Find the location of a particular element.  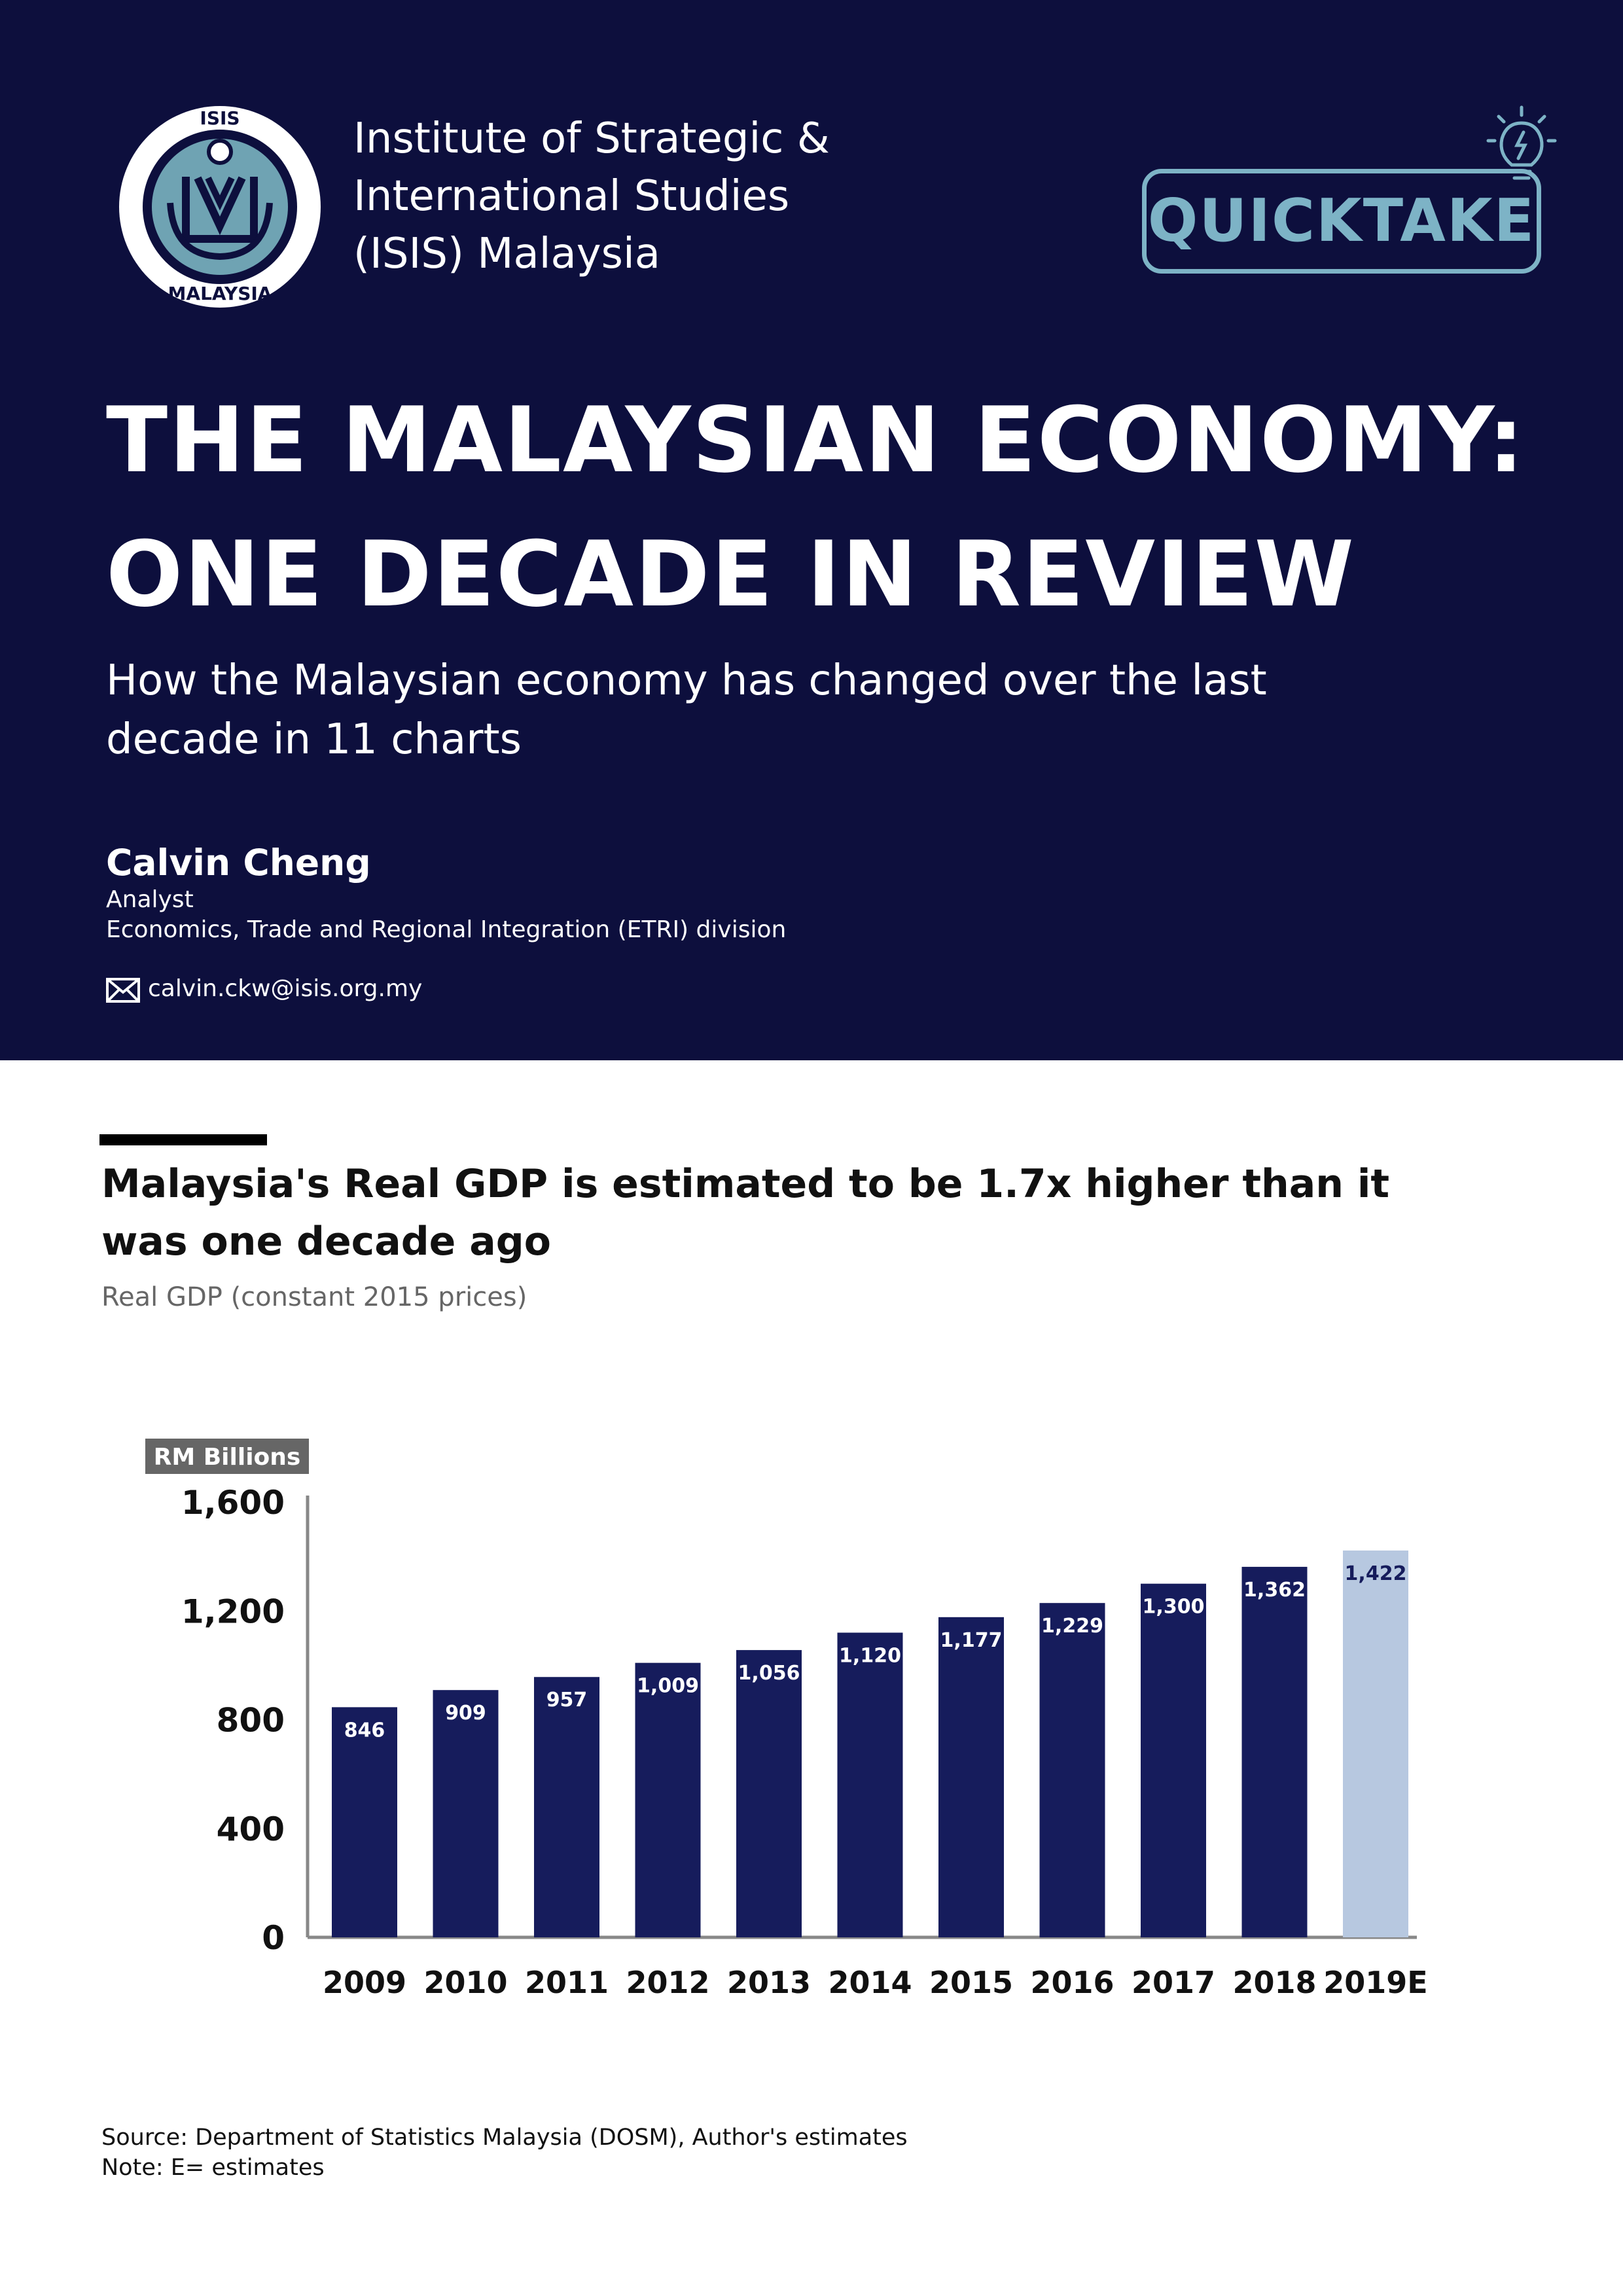

x-tick-label: 2017 is located at coordinates (1173, 1982).